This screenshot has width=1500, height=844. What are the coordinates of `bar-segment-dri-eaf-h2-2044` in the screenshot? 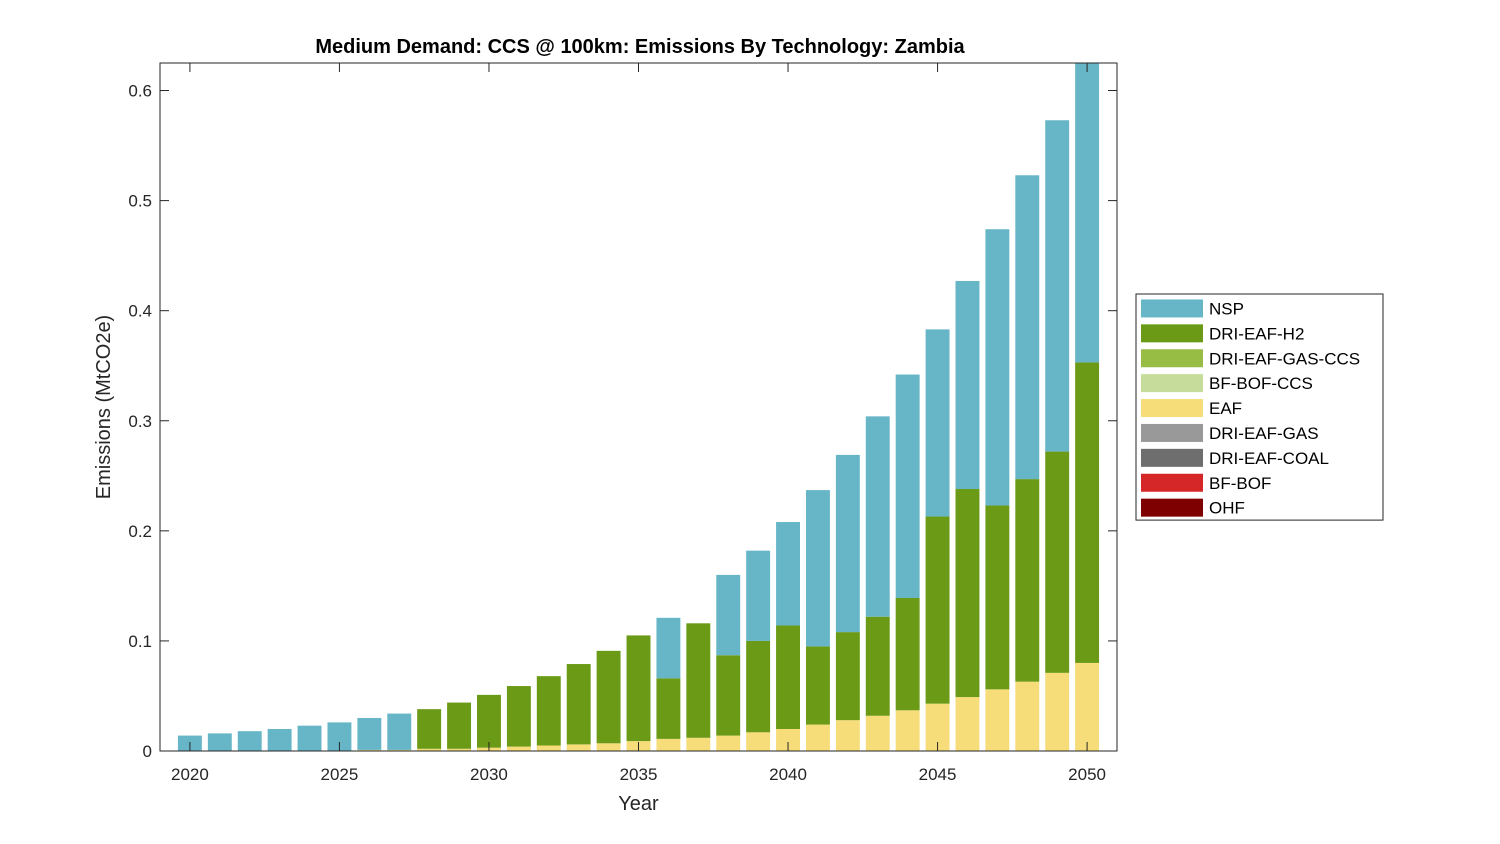 It's located at (907, 654).